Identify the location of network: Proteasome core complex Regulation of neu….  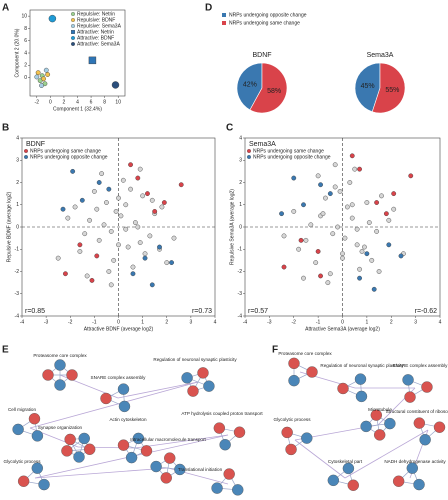
(360, 421).